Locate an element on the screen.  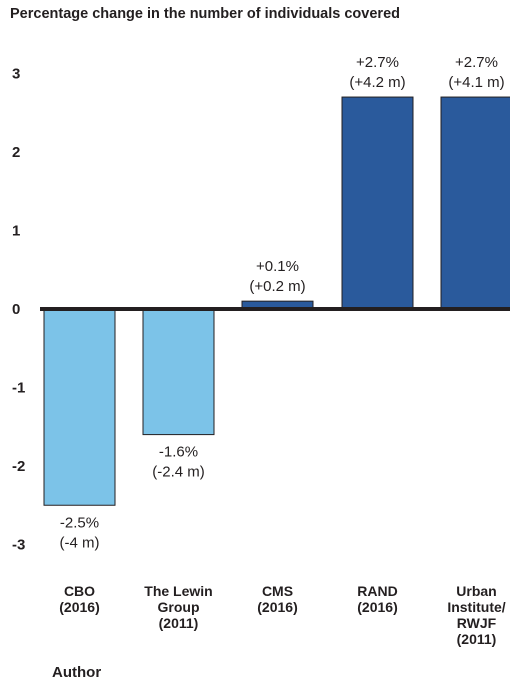
data-label: (-4 m) is located at coordinates (80, 542).